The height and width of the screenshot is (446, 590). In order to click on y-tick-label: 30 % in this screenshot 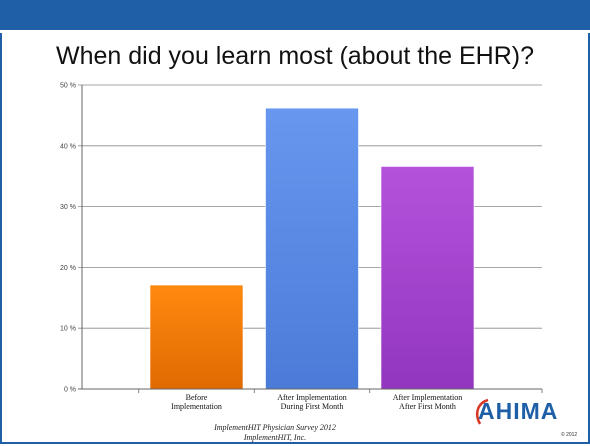, I will do `click(68, 207)`.